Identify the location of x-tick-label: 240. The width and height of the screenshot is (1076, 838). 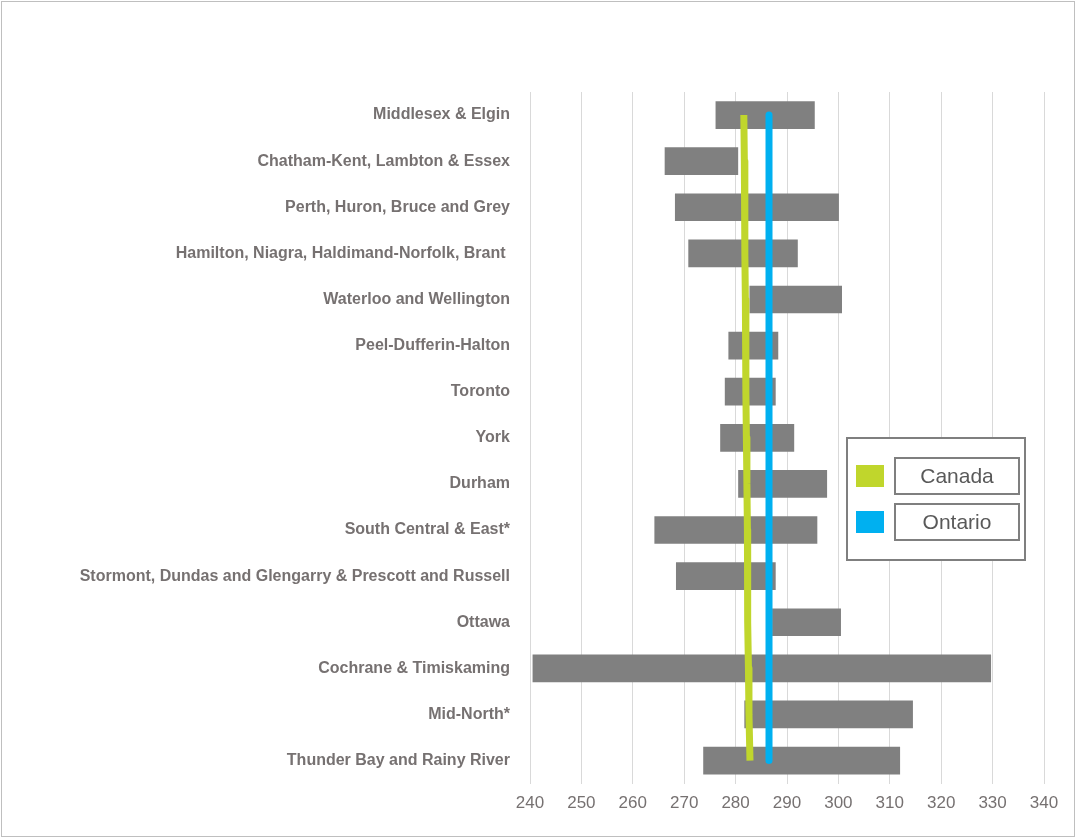
(530, 803).